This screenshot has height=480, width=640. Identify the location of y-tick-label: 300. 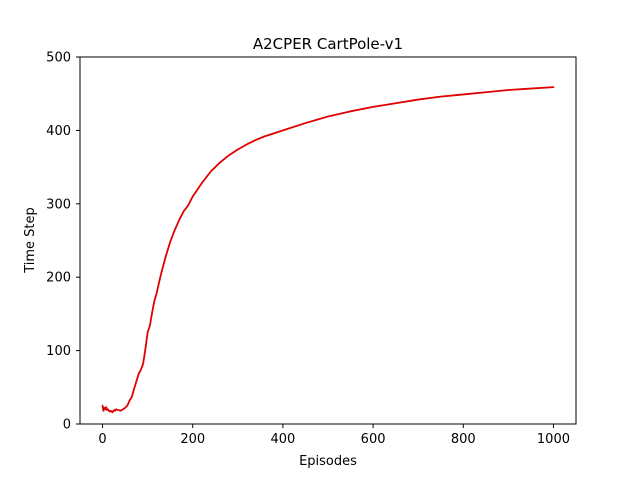
(58, 204).